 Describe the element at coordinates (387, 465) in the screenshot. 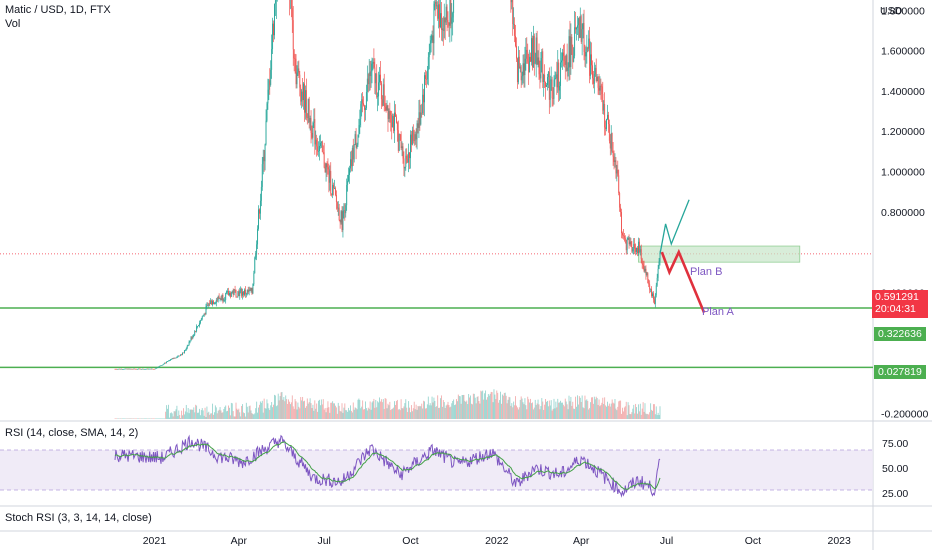

I see `rsi-ma-line` at that location.